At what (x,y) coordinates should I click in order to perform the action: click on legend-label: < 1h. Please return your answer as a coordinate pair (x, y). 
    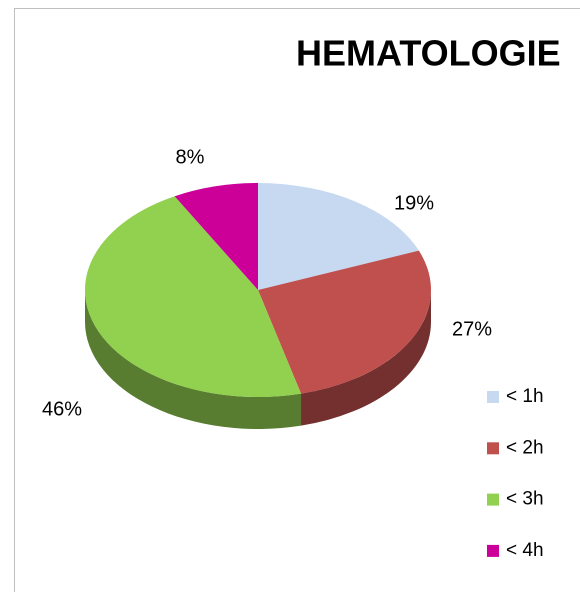
    Looking at the image, I should click on (525, 396).